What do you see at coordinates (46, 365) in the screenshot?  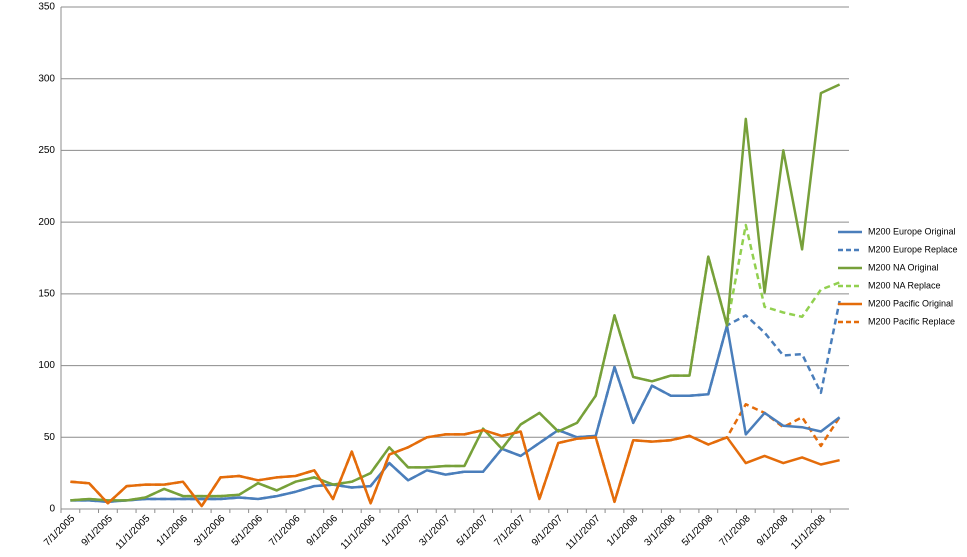 I see `y-tick-label: 100` at bounding box center [46, 365].